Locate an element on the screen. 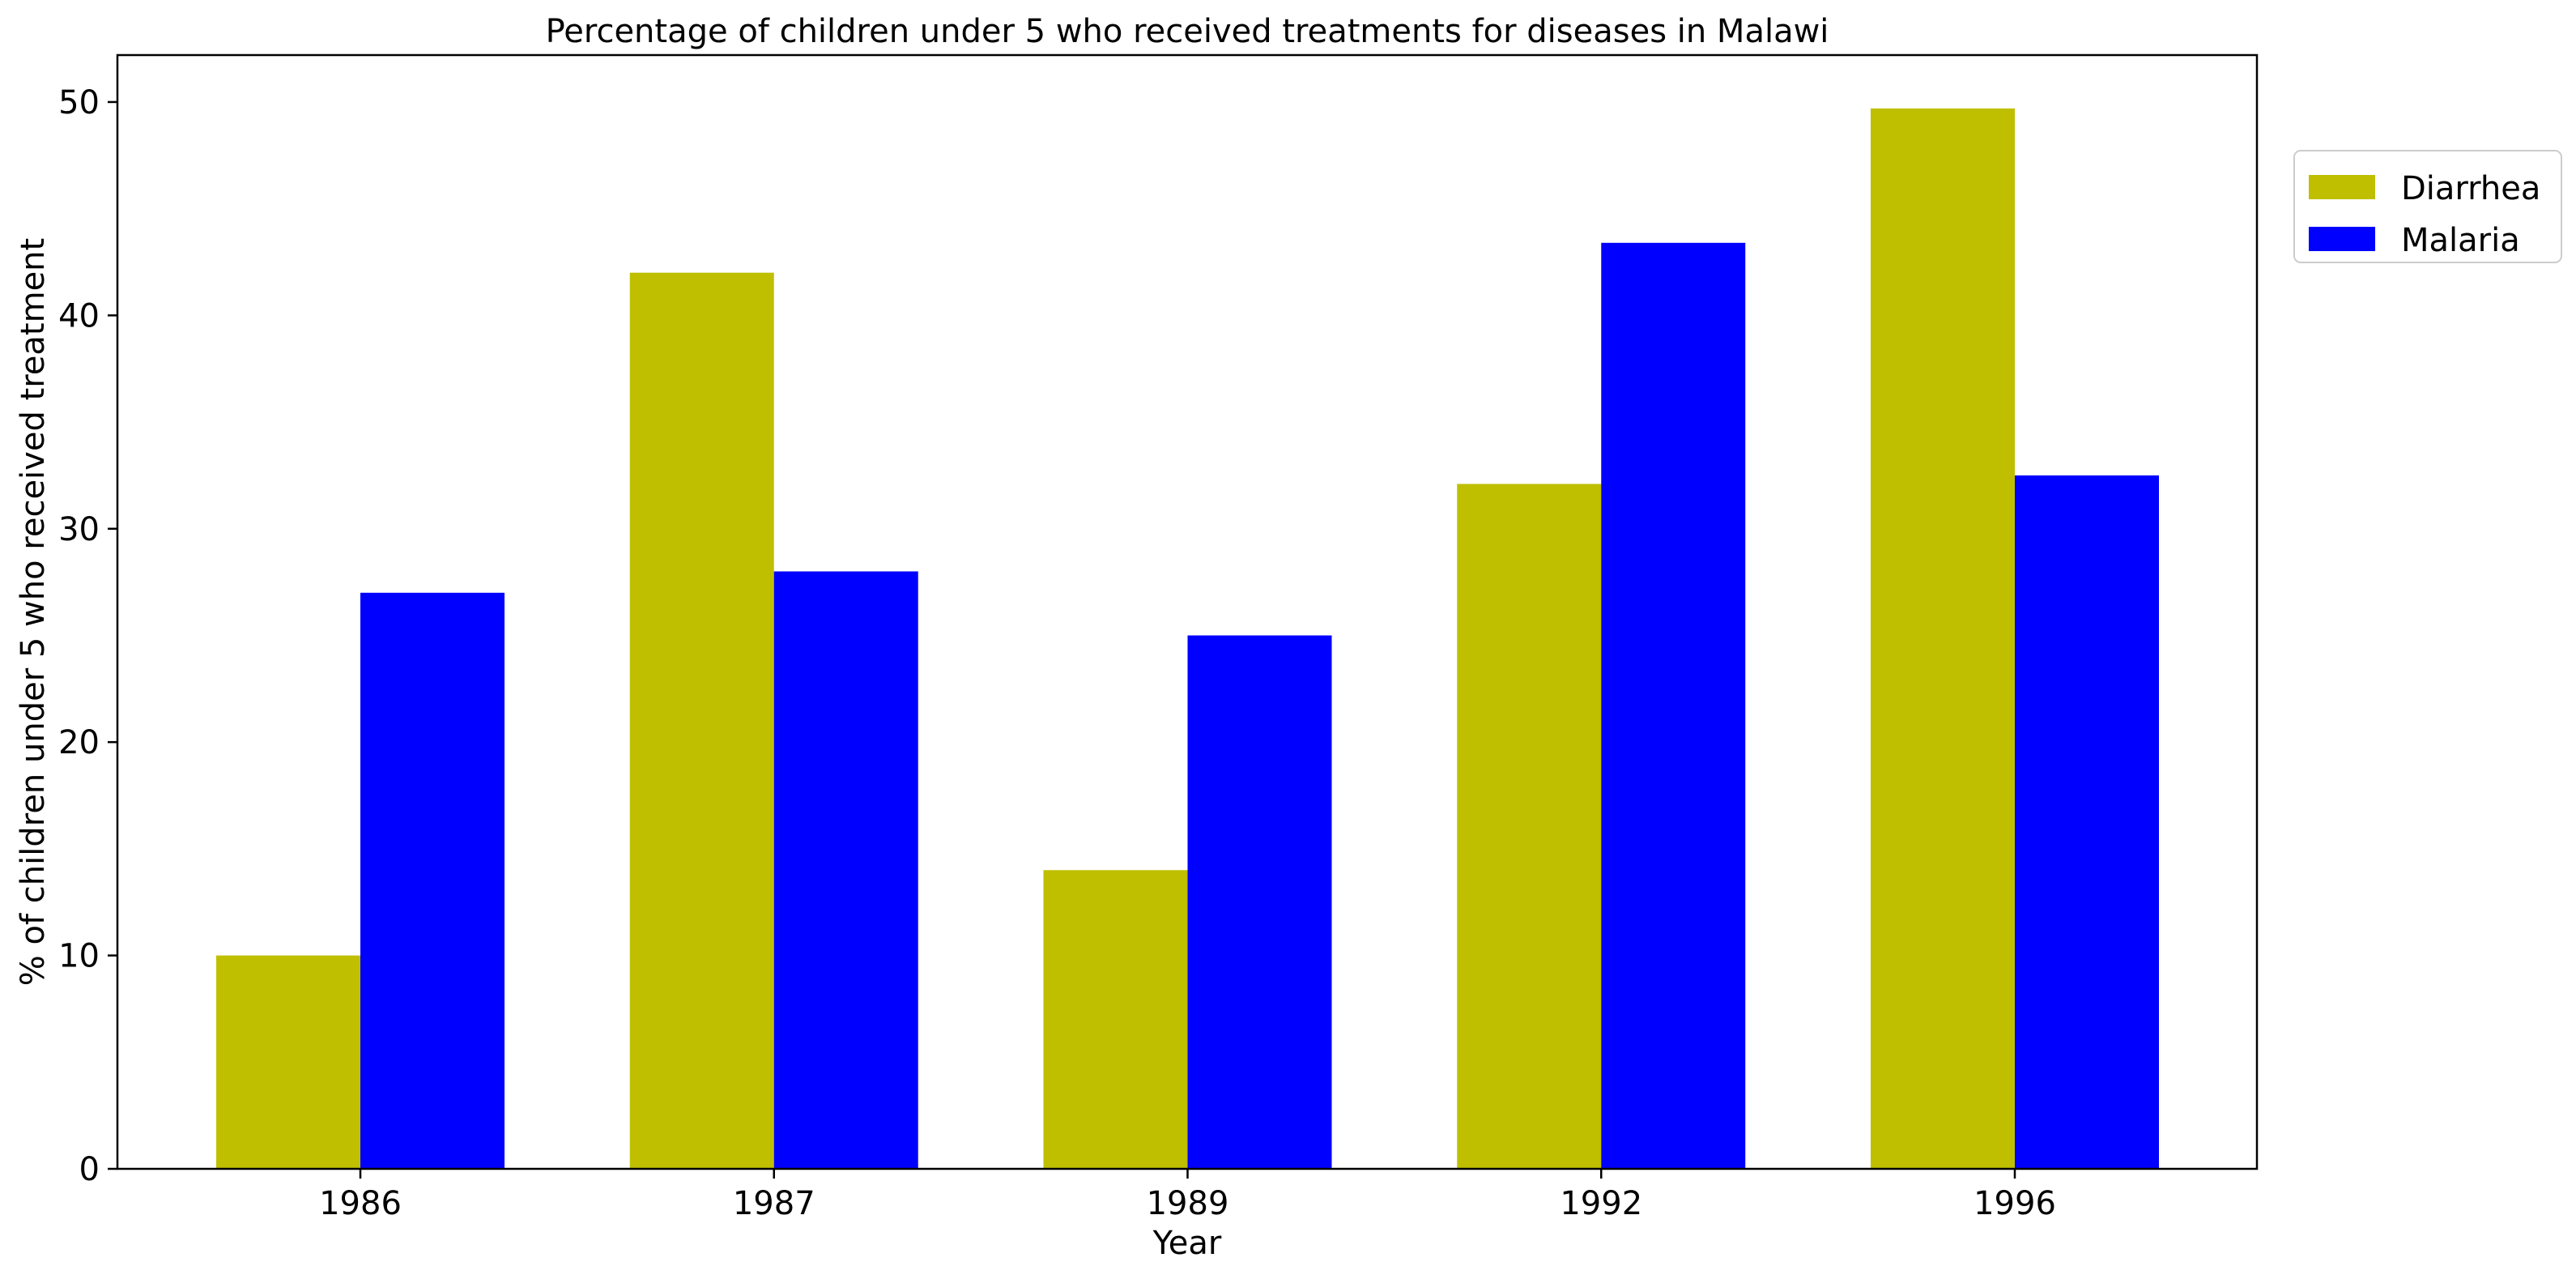 Image resolution: width=2576 pixels, height=1279 pixels. bar-malaria-1989 is located at coordinates (1259, 902).